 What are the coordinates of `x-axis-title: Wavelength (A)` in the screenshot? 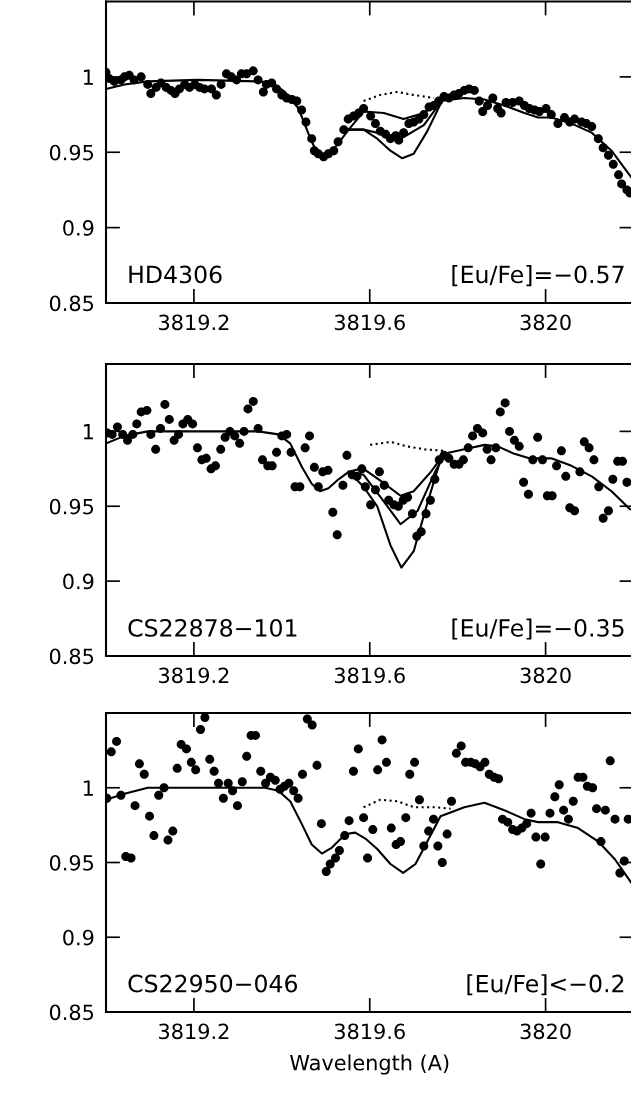 It's located at (369, 1064).